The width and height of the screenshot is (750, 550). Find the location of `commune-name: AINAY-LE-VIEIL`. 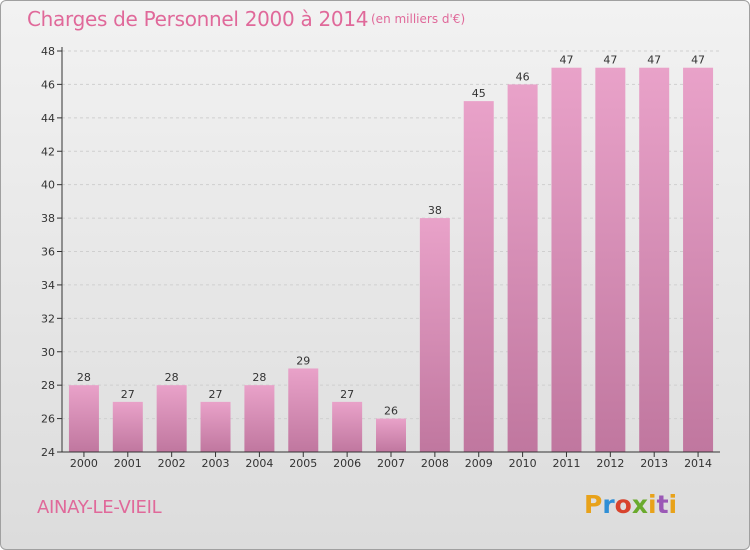

commune-name: AINAY-LE-VIEIL is located at coordinates (99, 507).